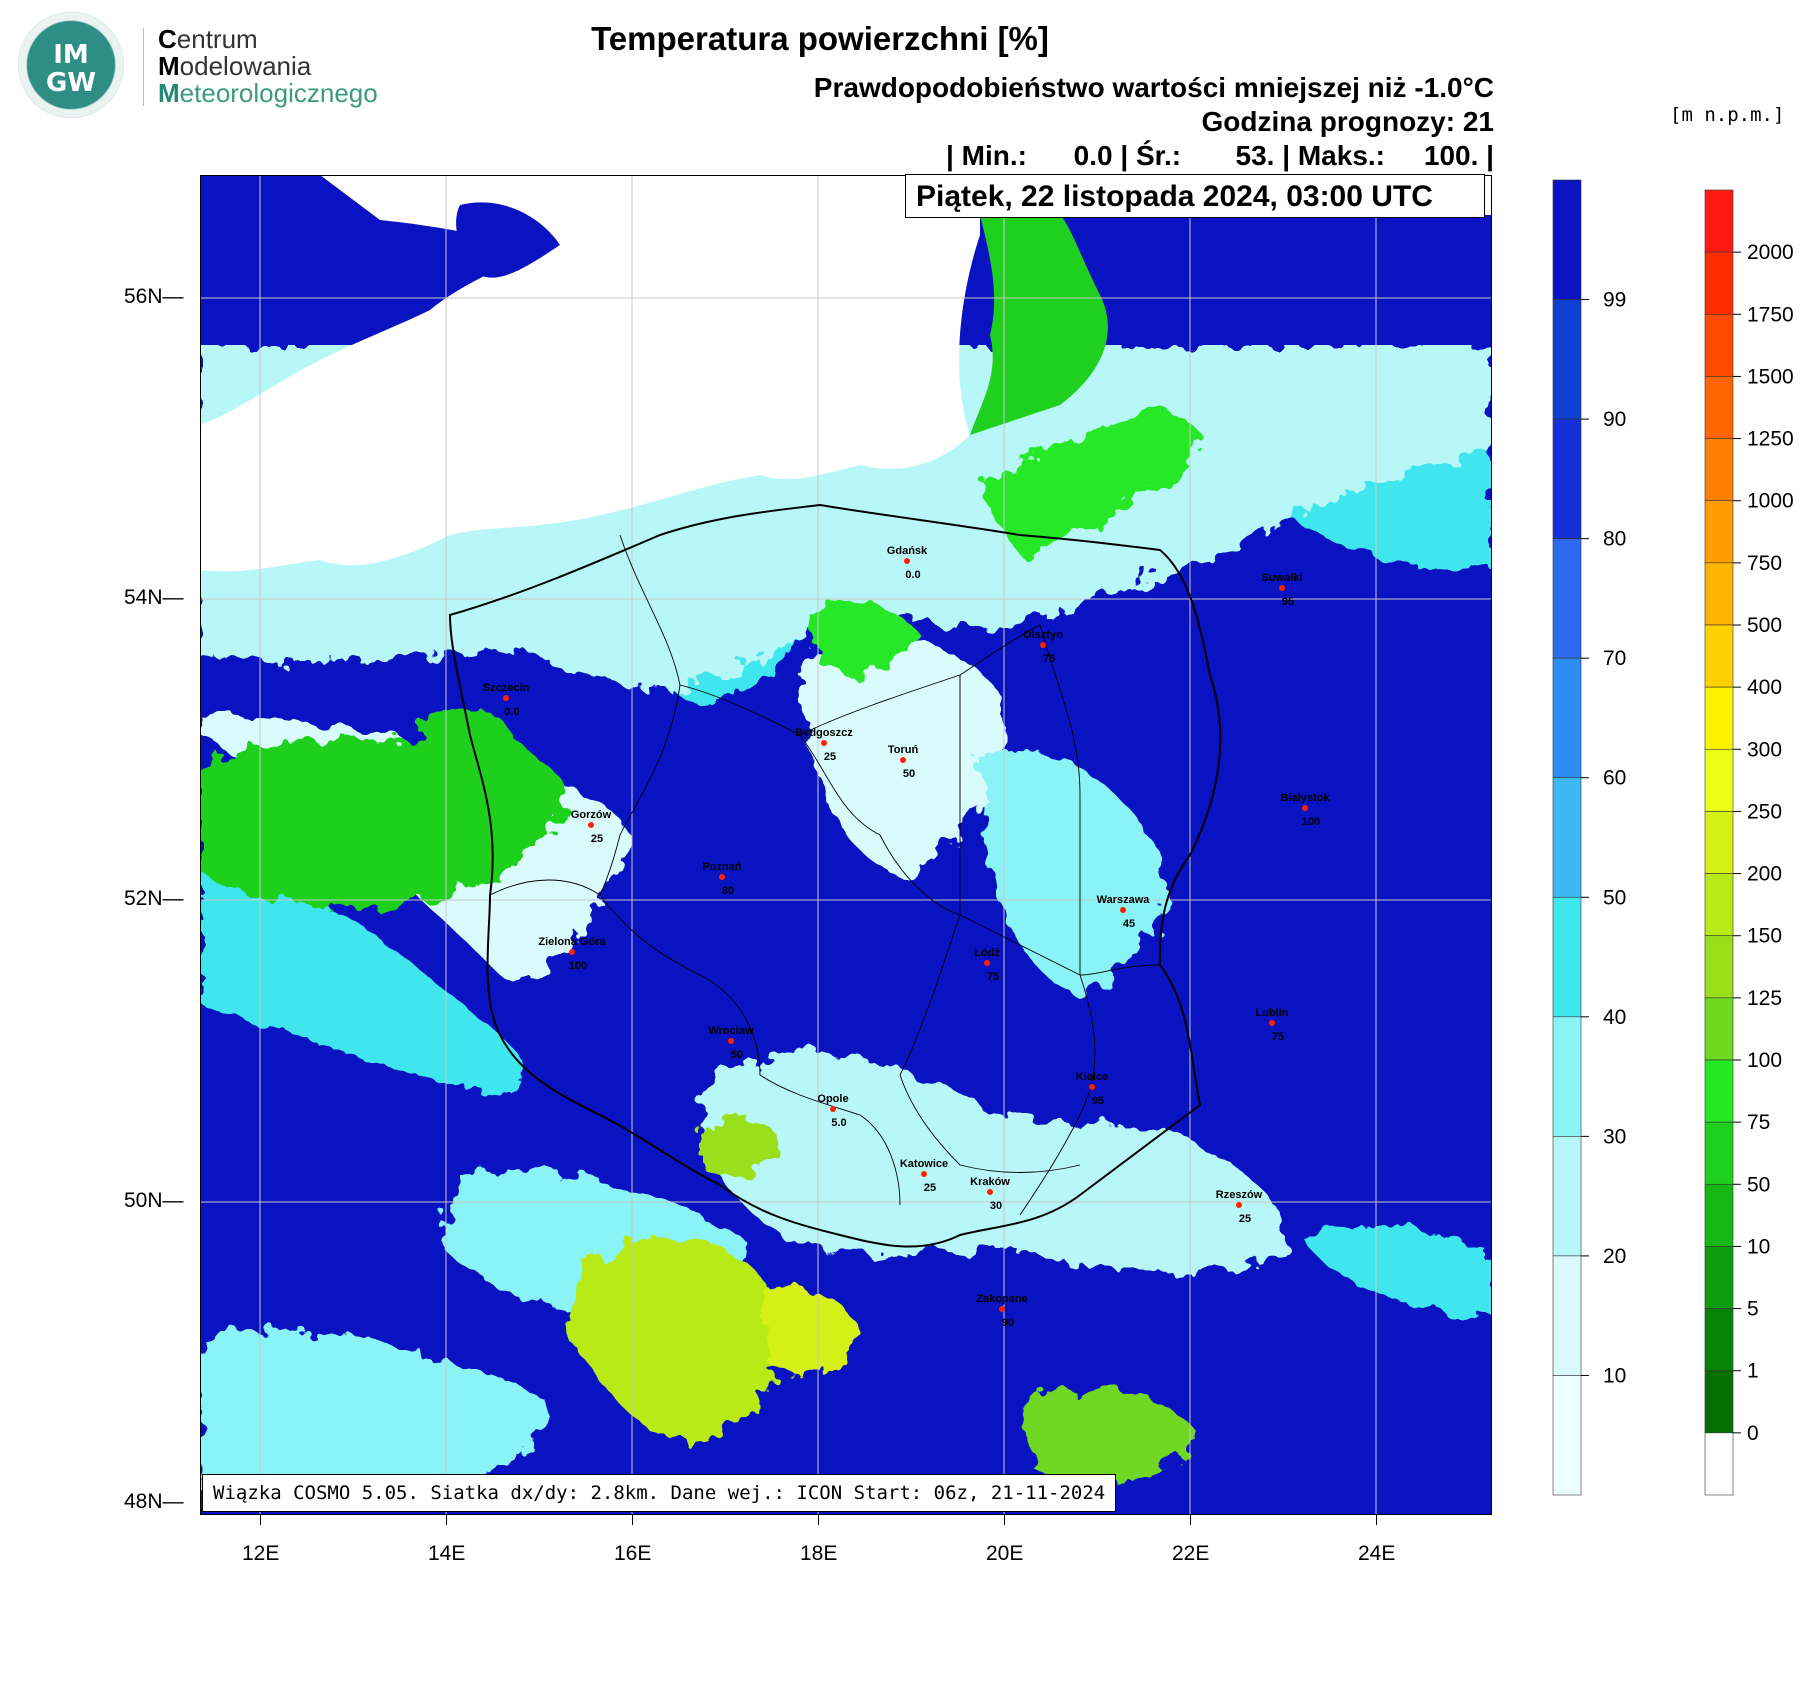 The image size is (1800, 1700). I want to click on band-mazowsze, so click(1072, 872).